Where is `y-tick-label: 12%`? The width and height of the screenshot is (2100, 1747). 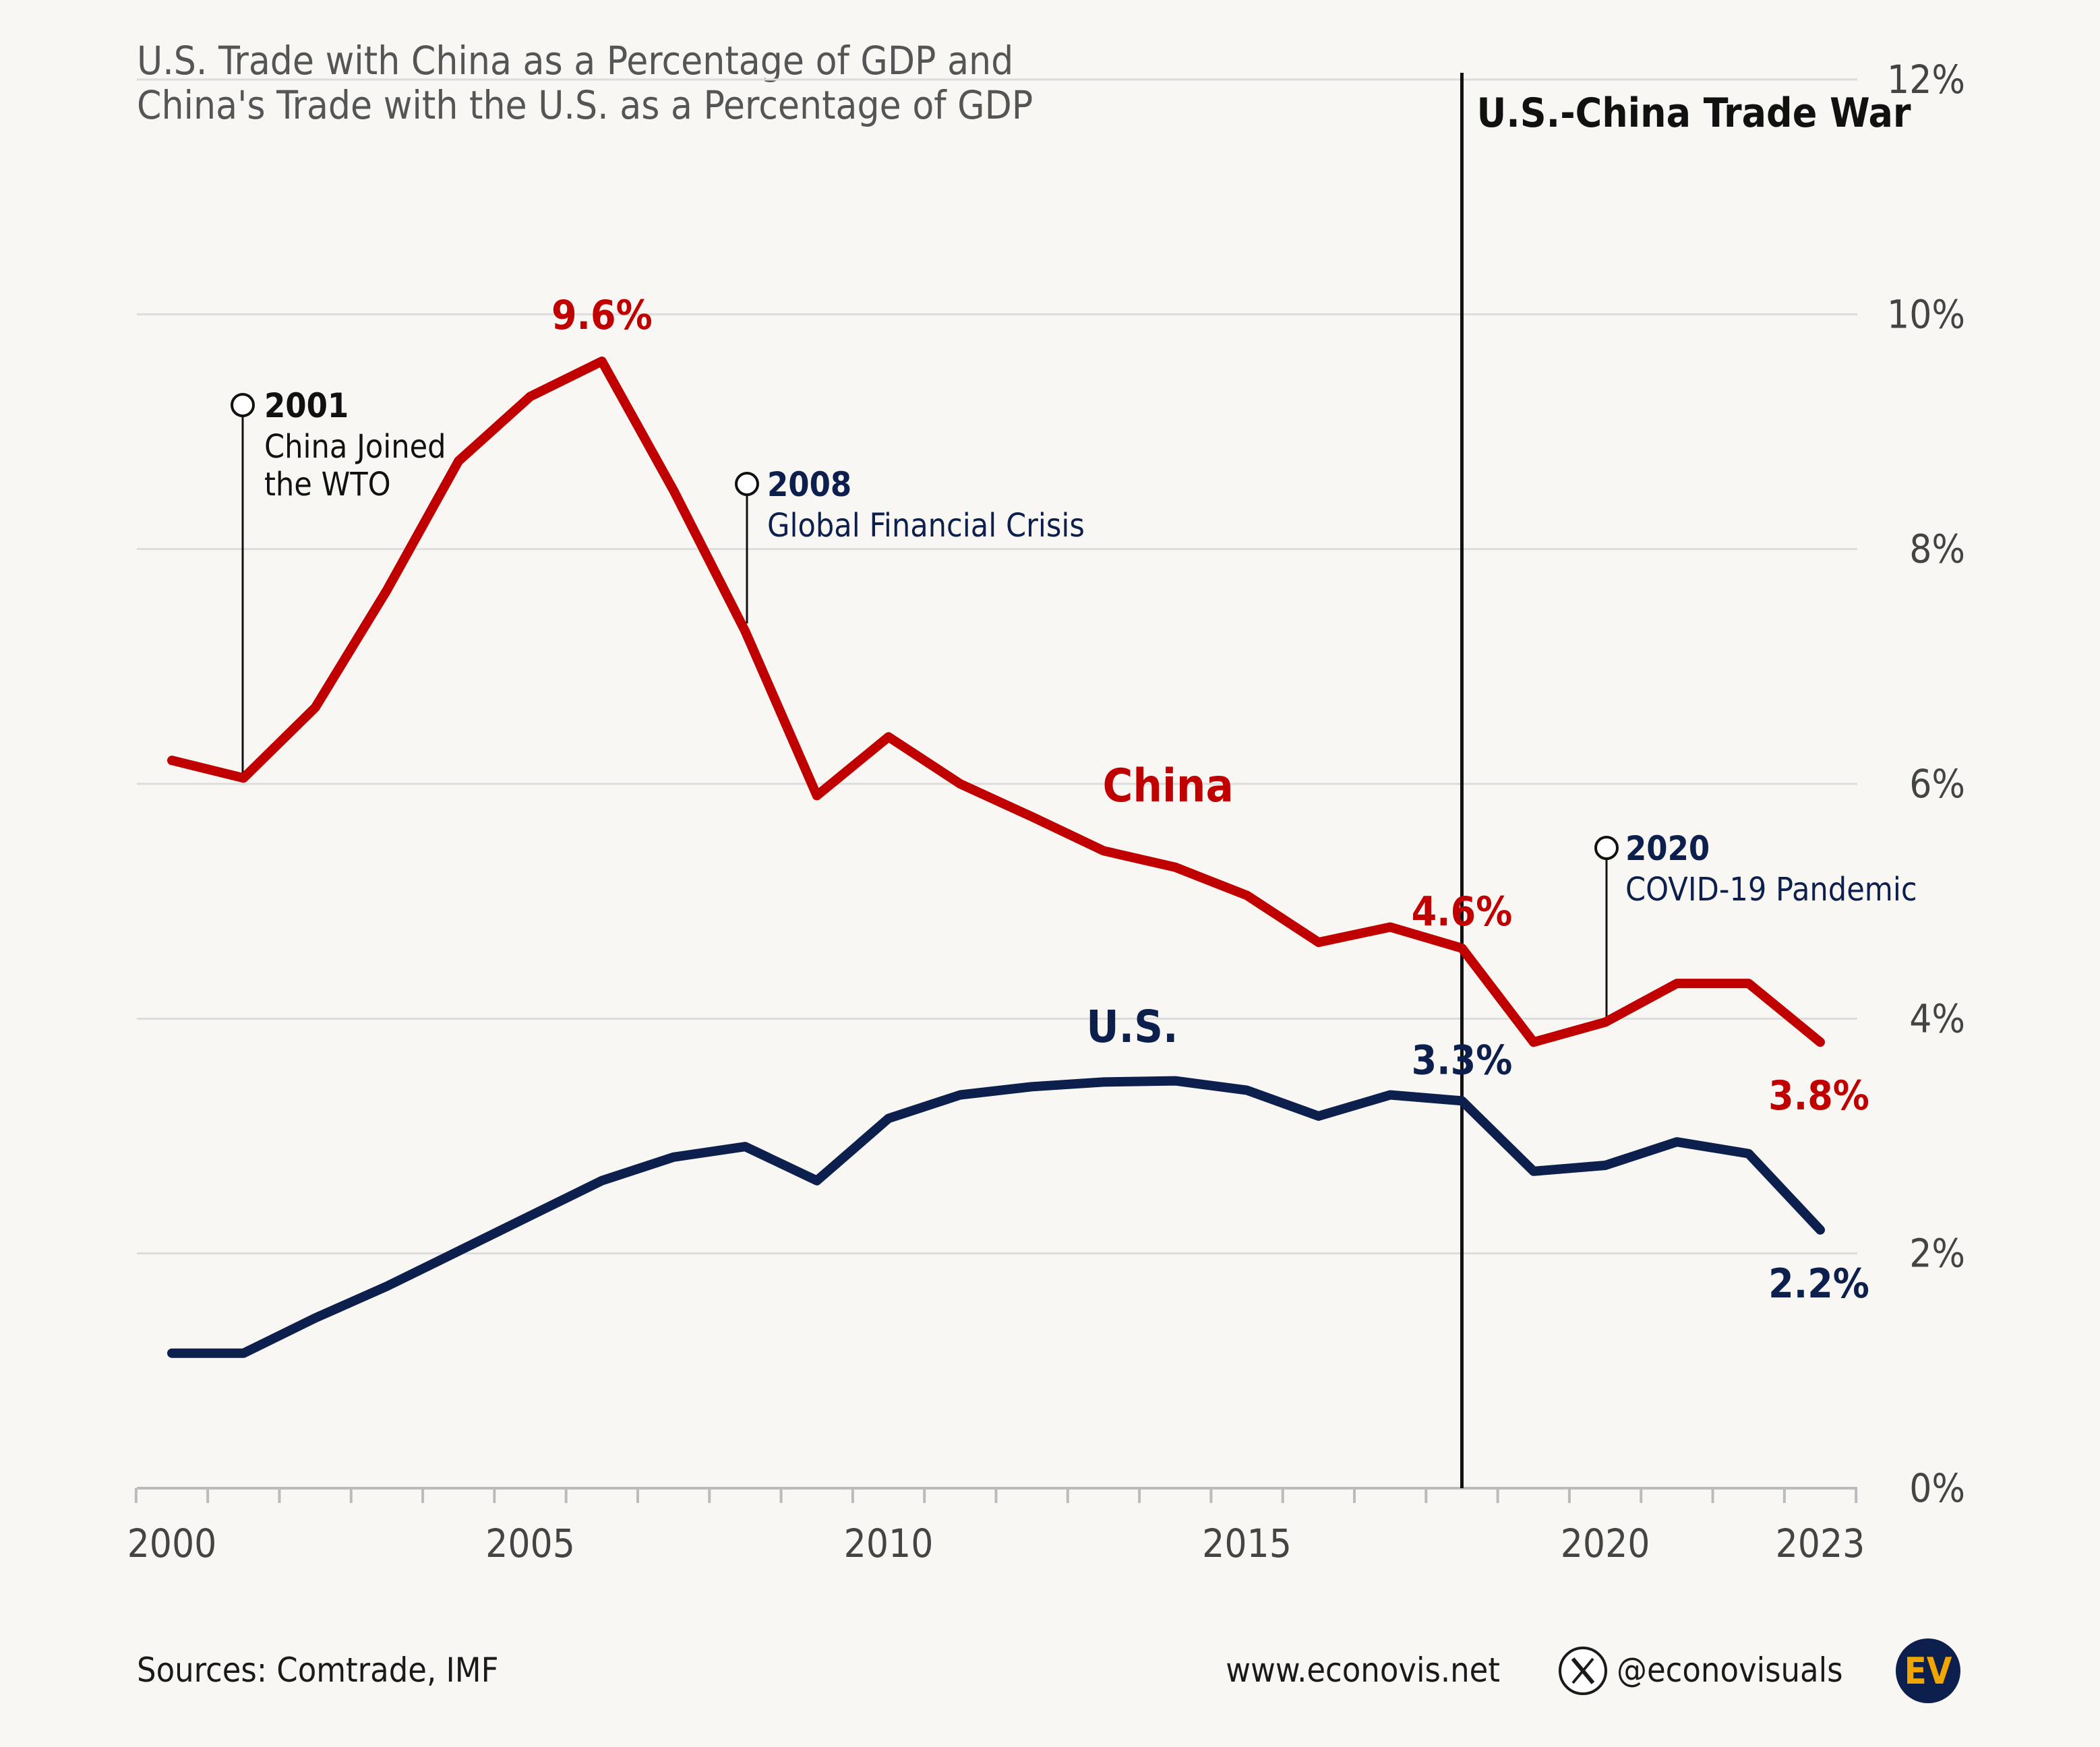
y-tick-label: 12% is located at coordinates (1926, 80).